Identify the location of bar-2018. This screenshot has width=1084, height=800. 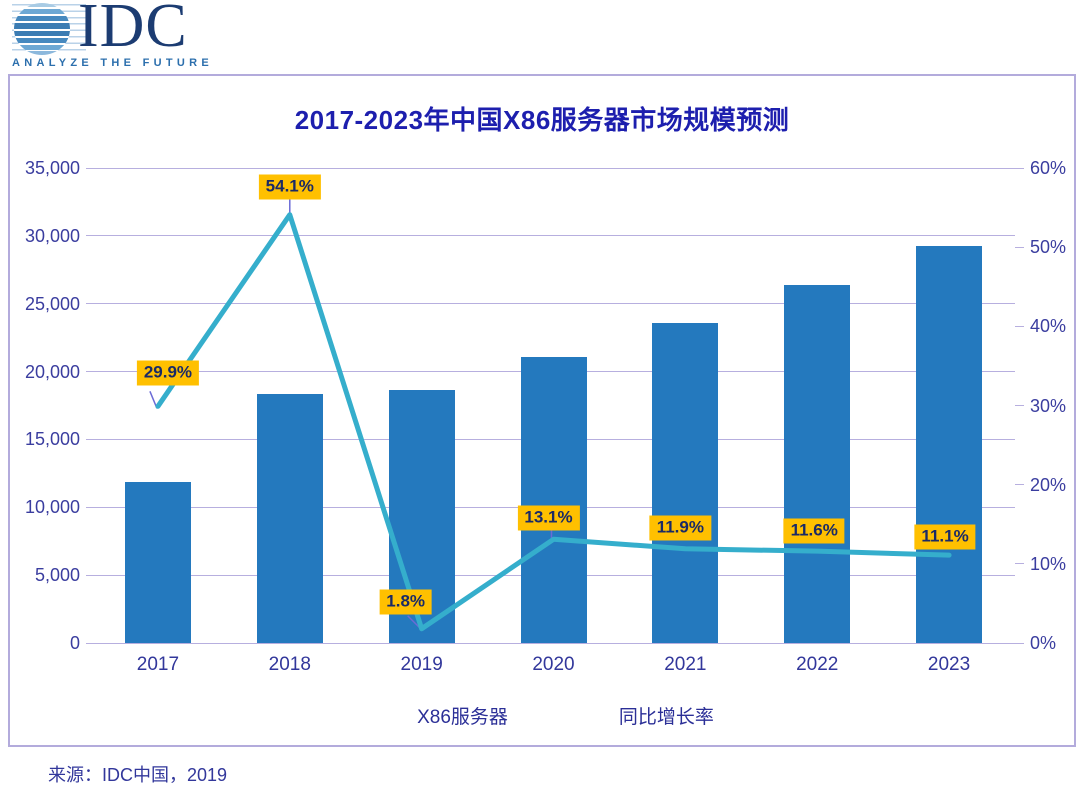
(289, 518).